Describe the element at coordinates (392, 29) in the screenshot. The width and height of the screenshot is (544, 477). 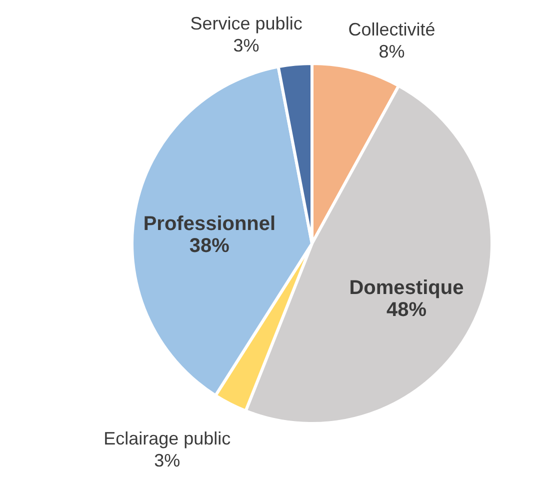
I see `slice-label: Collectivité` at that location.